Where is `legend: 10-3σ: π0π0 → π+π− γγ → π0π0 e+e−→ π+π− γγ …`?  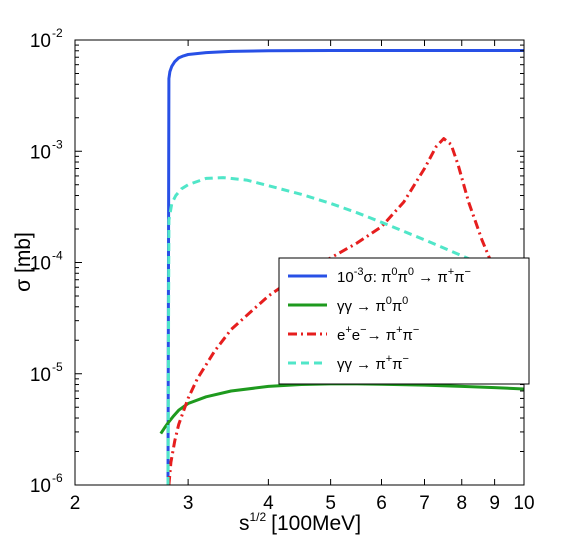
legend: 10-3σ: π0π0 → π+π− γγ → π0π0 e+e−→ π+π− γγ … is located at coordinates (404, 321).